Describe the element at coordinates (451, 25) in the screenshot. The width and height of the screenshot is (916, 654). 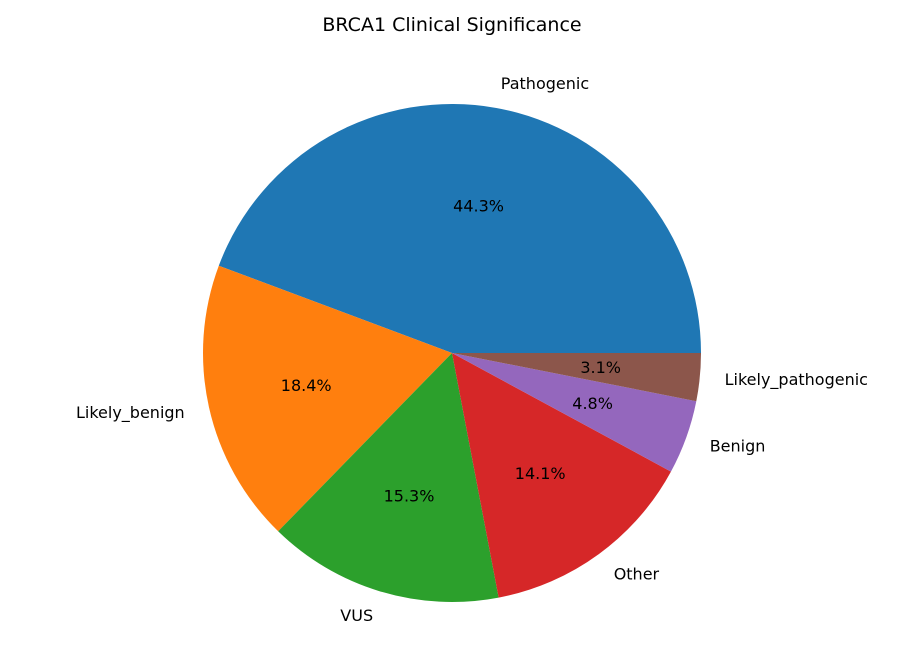
I see `chart-title: BRCA1 Clinical Significance` at that location.